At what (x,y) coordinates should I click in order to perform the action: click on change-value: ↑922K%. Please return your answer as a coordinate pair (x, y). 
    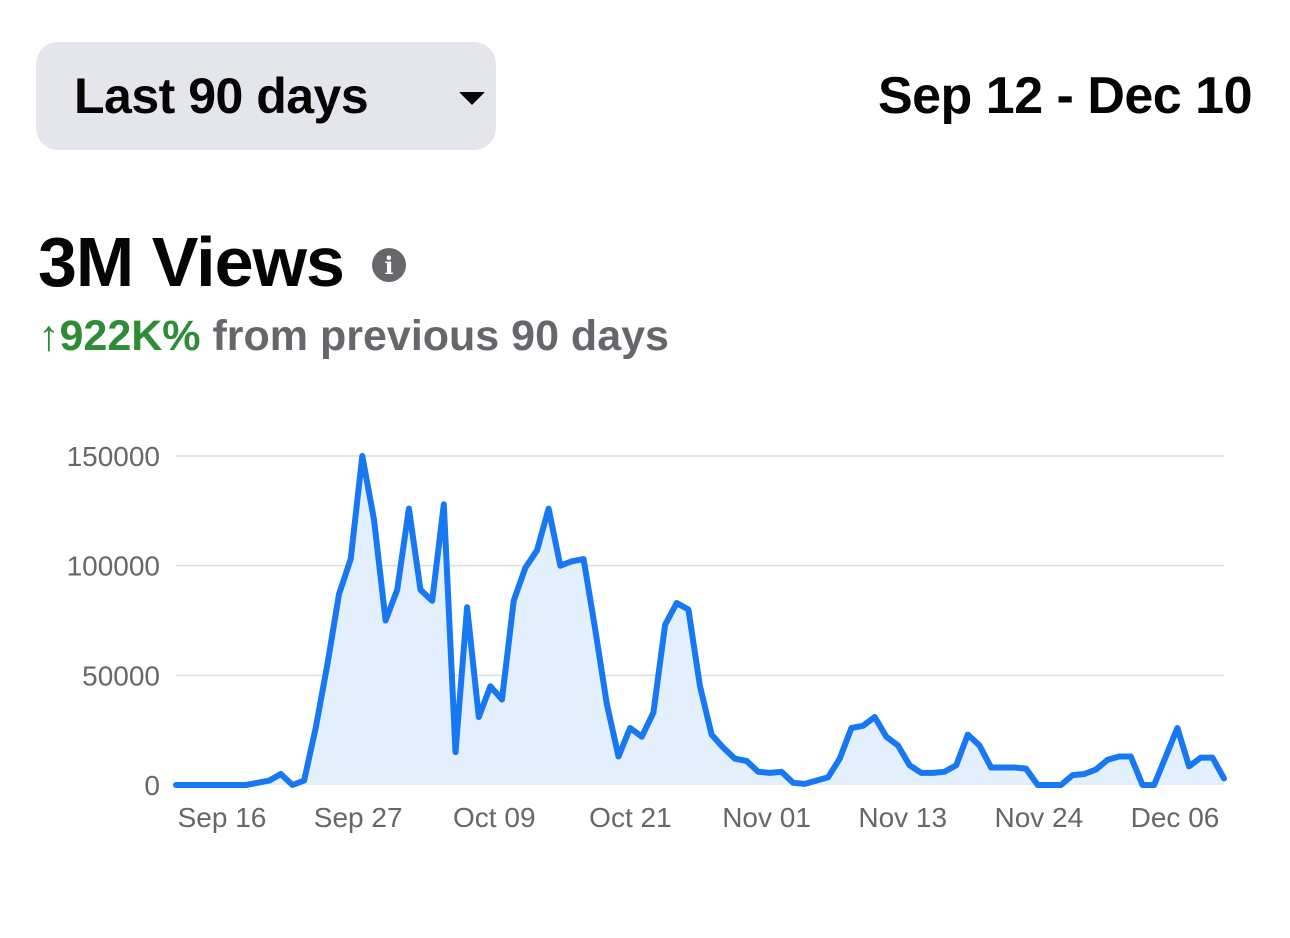
    Looking at the image, I should click on (119, 336).